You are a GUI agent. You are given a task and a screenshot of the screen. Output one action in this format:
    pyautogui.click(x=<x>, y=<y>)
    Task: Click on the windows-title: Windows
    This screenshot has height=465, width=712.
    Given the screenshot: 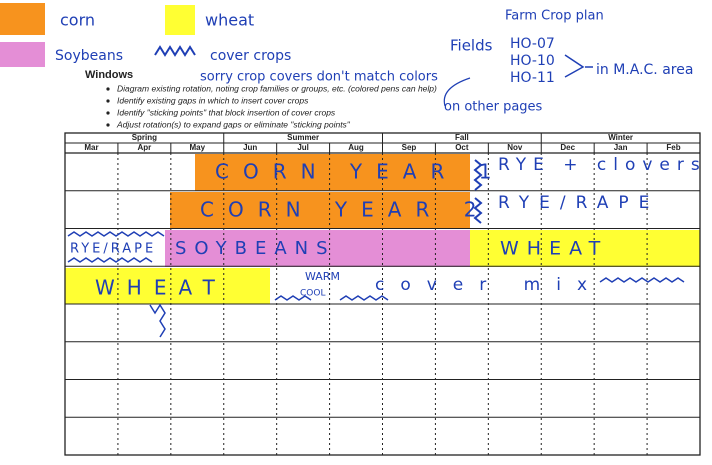 What is the action you would take?
    pyautogui.click(x=109, y=75)
    